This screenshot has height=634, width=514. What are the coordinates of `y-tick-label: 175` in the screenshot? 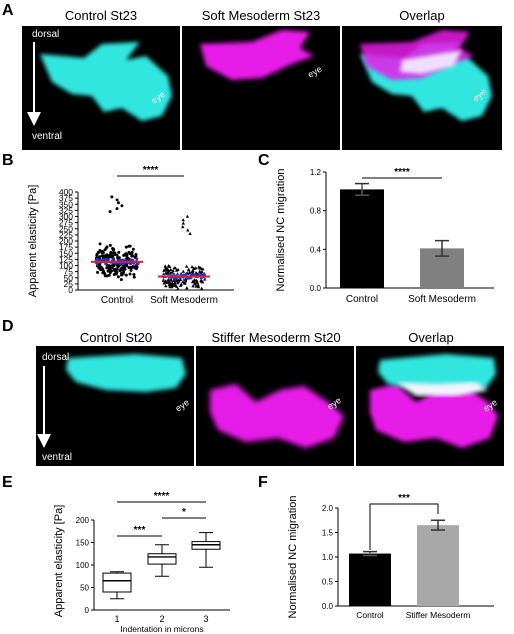 It's located at (66, 247).